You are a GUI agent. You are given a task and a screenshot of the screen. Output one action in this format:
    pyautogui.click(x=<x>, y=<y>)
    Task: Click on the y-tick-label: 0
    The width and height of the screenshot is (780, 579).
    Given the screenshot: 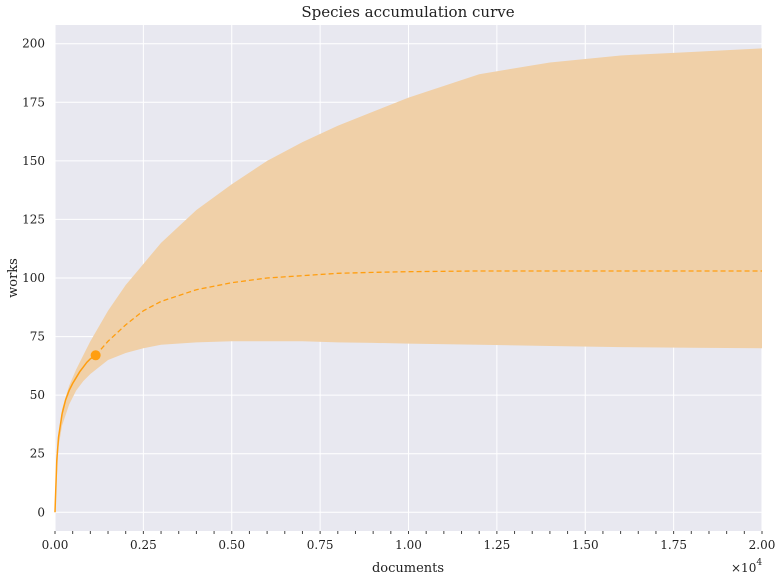 What is the action you would take?
    pyautogui.click(x=41, y=512)
    